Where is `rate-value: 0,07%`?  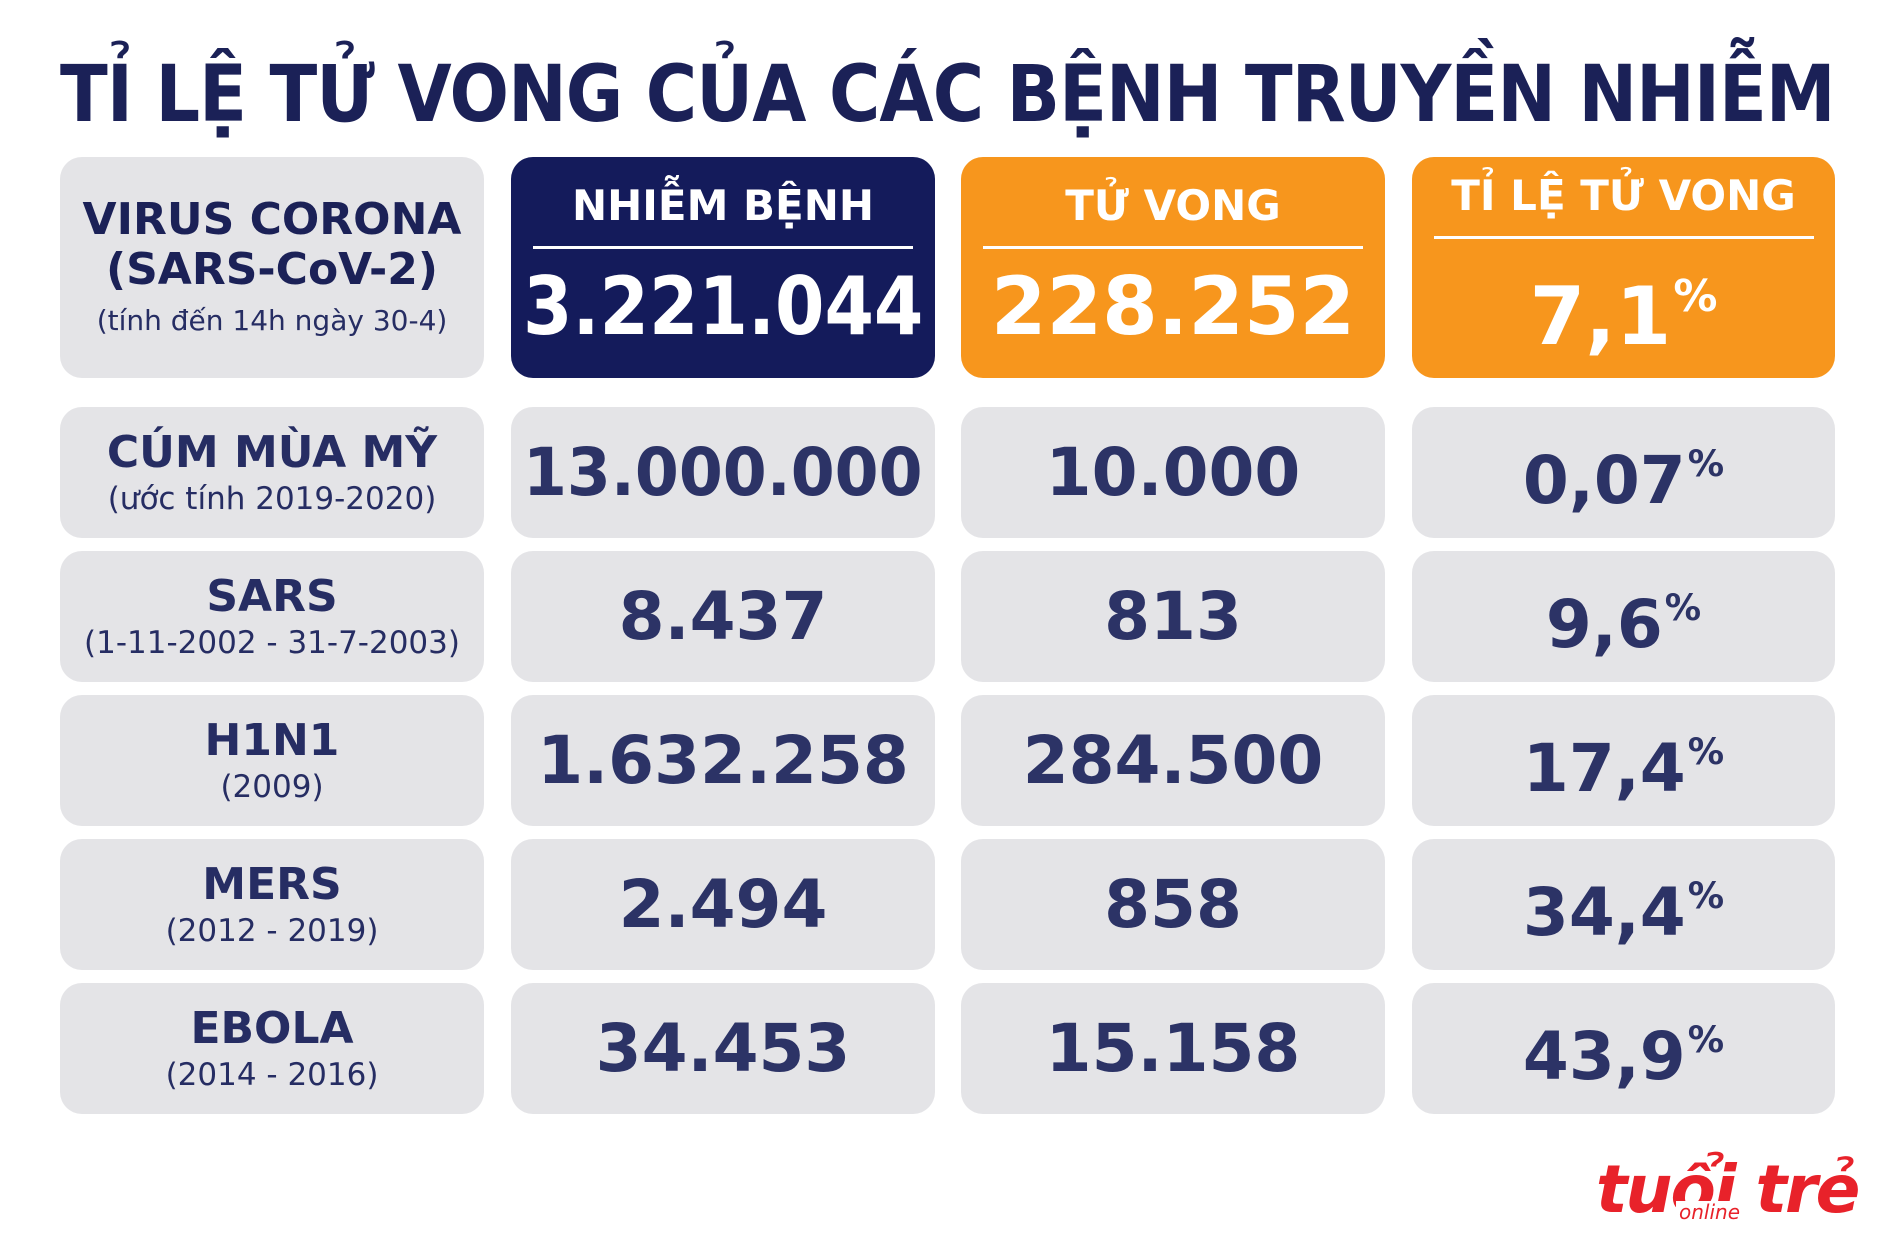
rate-value: 0,07% is located at coordinates (1623, 472).